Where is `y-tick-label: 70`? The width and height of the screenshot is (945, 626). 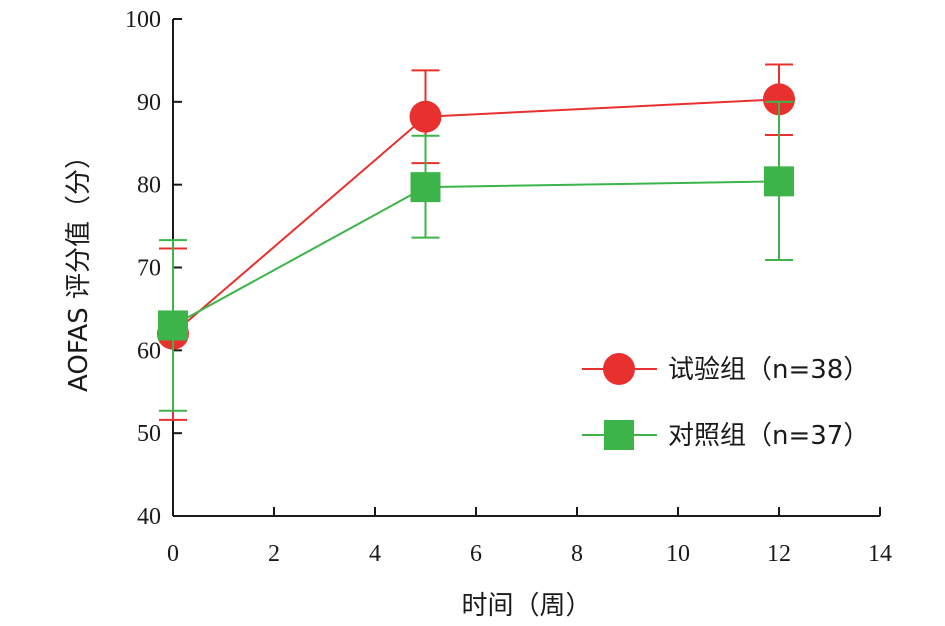 y-tick-label: 70 is located at coordinates (149, 269).